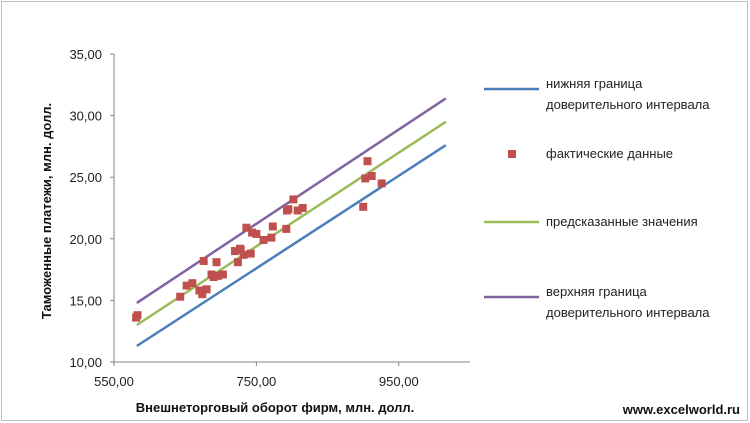  Describe the element at coordinates (681, 409) in the screenshot. I see `watermark: www.excelworld.ru` at that location.